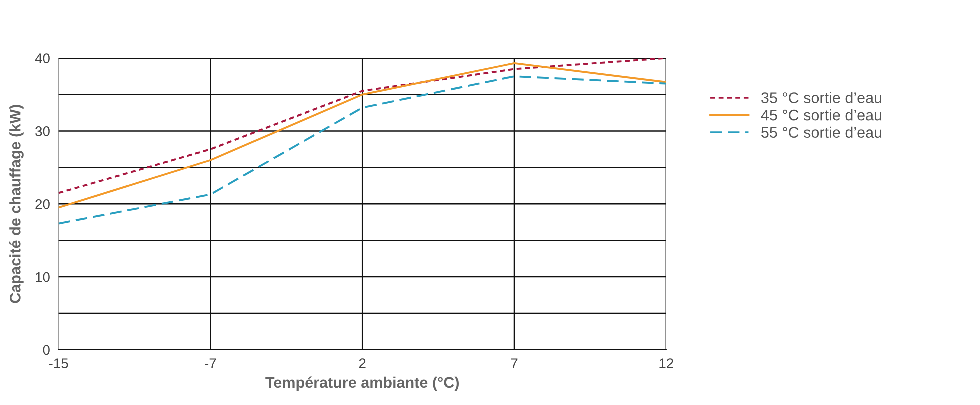 The width and height of the screenshot is (980, 405). I want to click on x-tick-label: -15, so click(58, 363).